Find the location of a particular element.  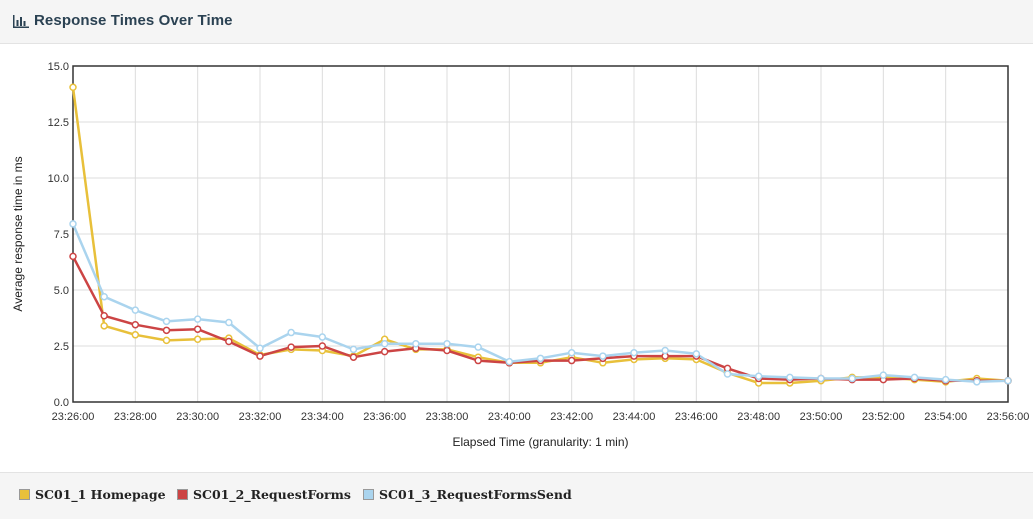

x-tick-label: 23:30:00 is located at coordinates (197, 417).